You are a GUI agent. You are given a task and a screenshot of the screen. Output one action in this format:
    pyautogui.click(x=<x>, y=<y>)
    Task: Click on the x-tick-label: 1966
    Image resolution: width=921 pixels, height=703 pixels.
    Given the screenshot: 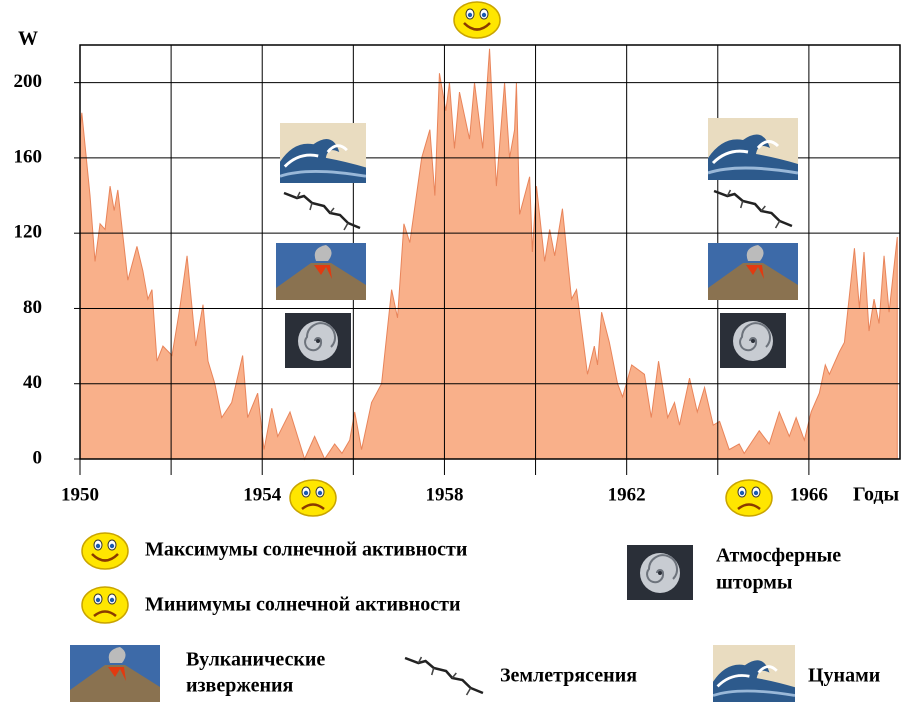 What is the action you would take?
    pyautogui.click(x=809, y=494)
    